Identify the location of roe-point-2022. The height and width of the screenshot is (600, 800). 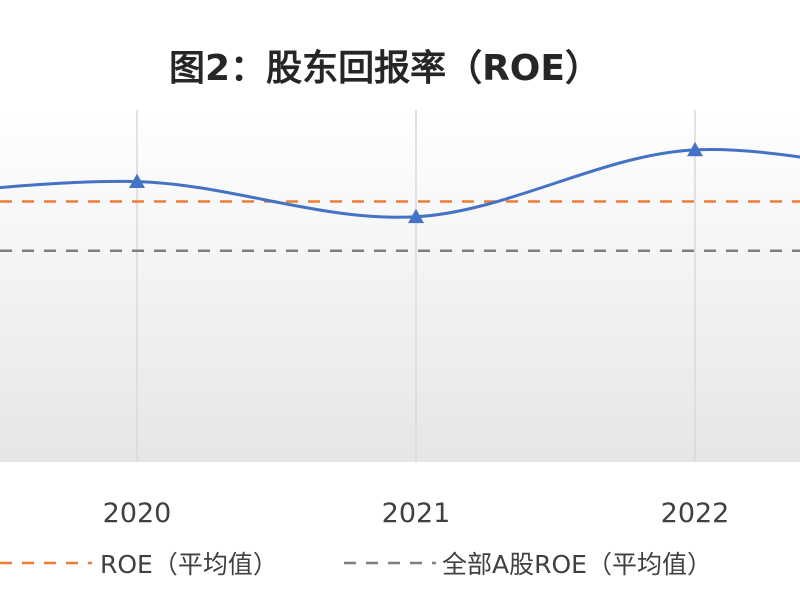
(695, 149).